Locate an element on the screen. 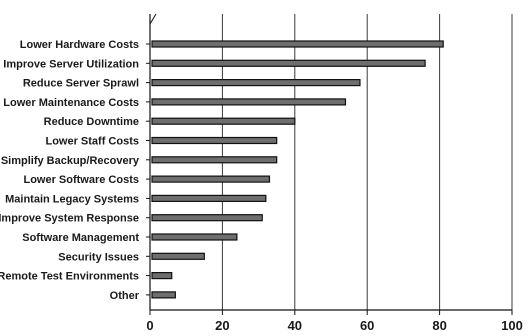  category-label: Reduce Downtime is located at coordinates (91, 122).